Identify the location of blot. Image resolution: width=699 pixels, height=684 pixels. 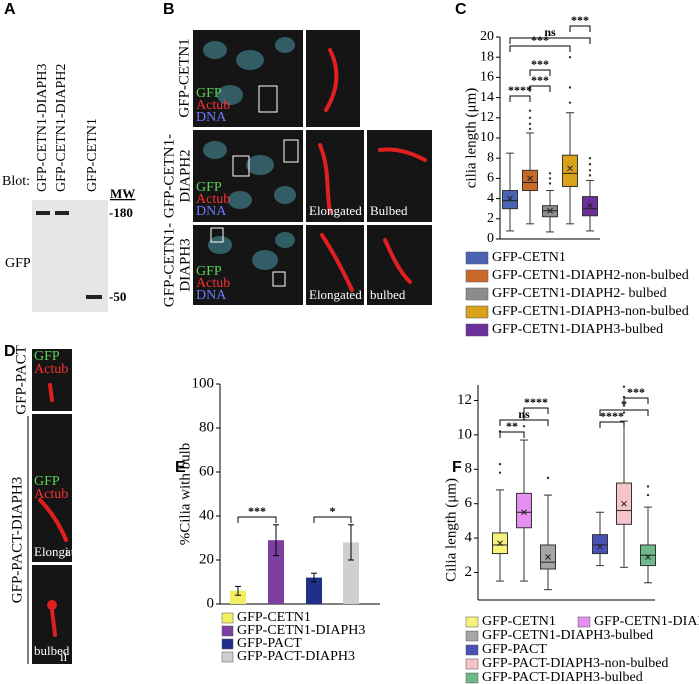
(70, 256).